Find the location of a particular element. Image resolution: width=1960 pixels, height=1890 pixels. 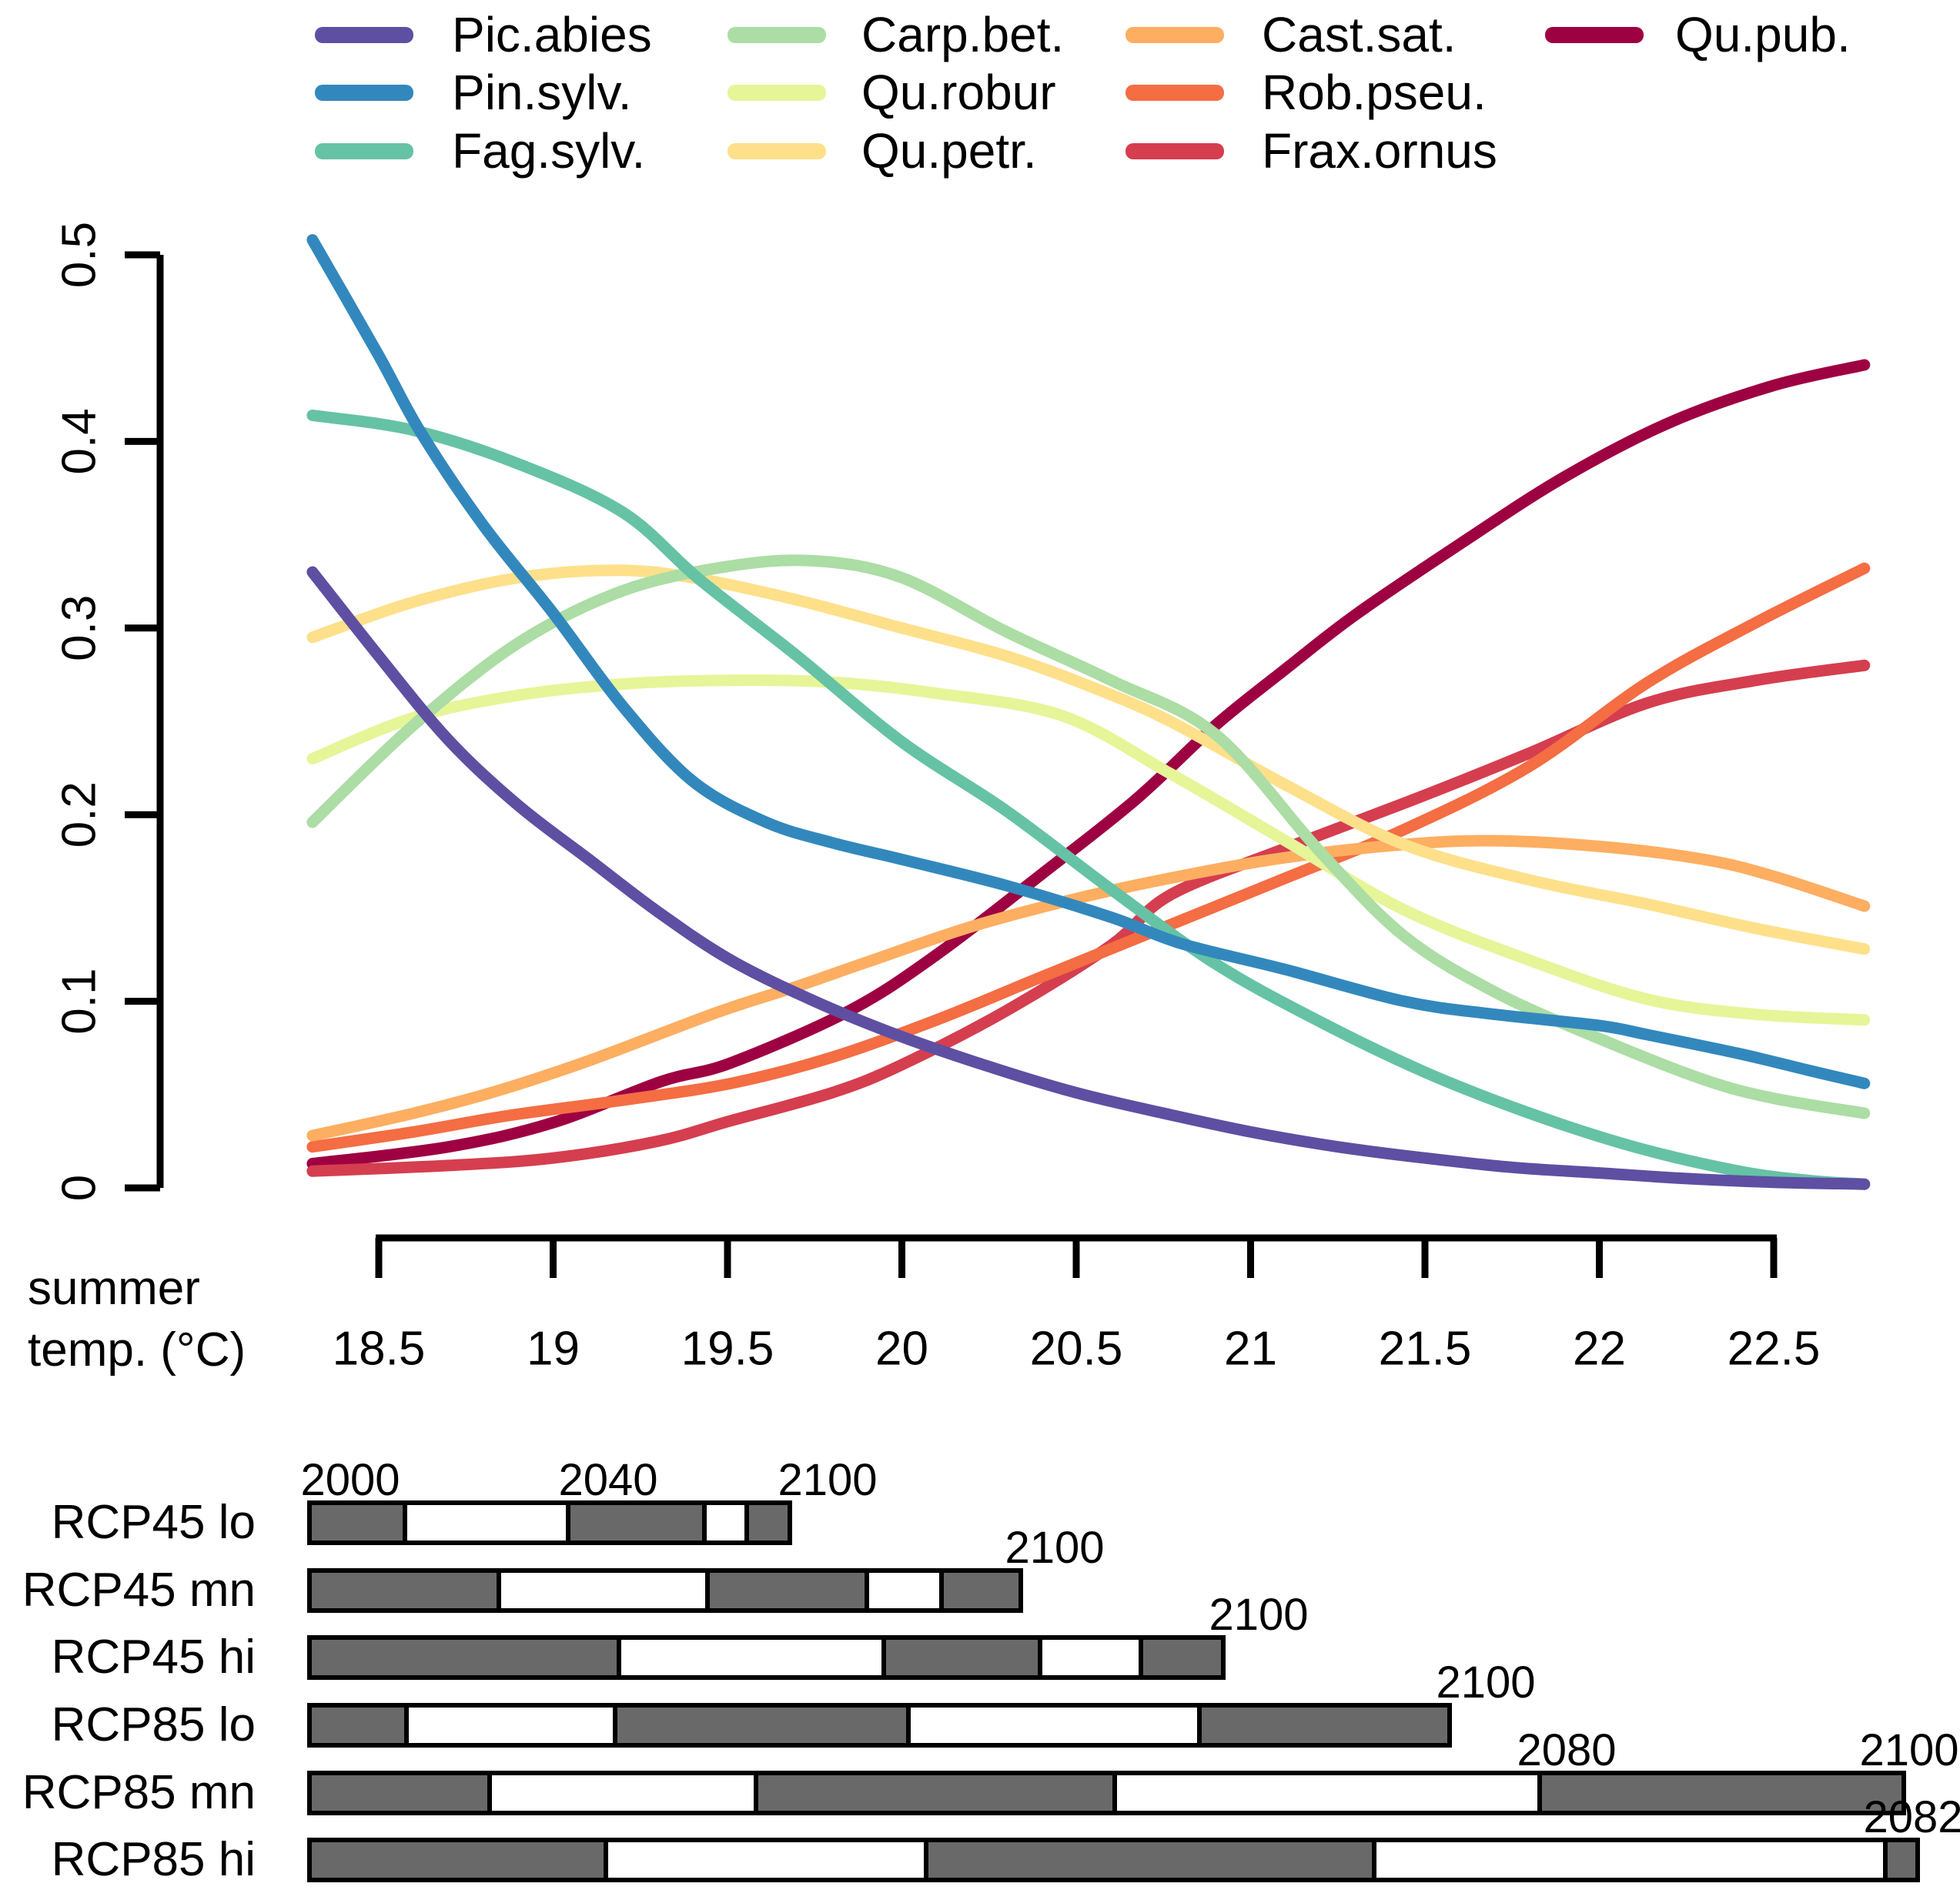

legend-label-rob-pseu: Rob.pseu. is located at coordinates (1374, 92).